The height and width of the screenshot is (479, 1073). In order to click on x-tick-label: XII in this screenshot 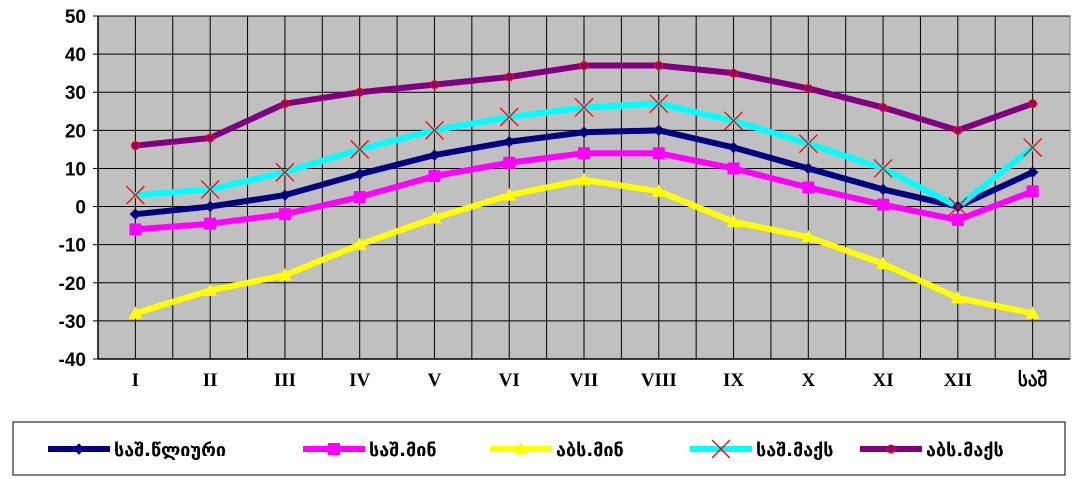, I will do `click(958, 380)`.